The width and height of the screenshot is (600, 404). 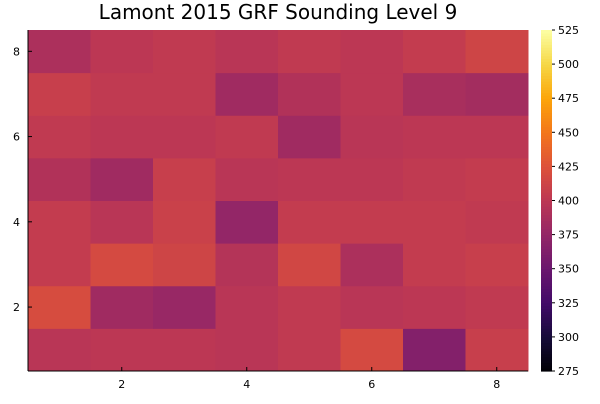 I want to click on colorbar-tick-label: 375, so click(x=568, y=235).